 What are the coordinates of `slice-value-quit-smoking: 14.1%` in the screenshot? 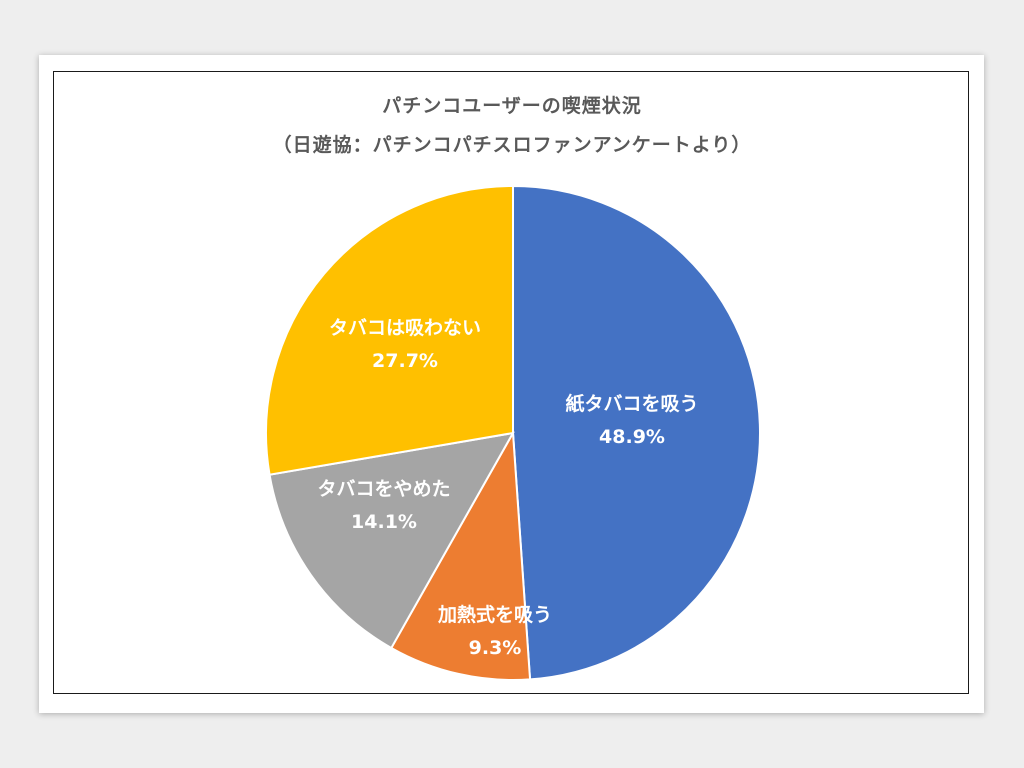 It's located at (384, 522).